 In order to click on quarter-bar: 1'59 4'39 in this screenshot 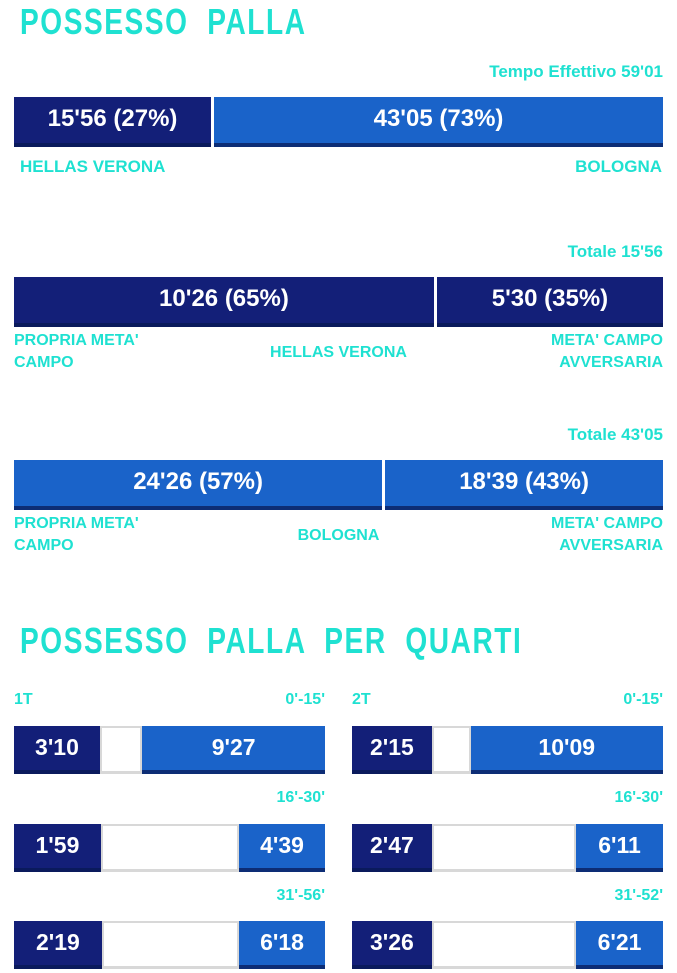, I will do `click(169, 848)`.